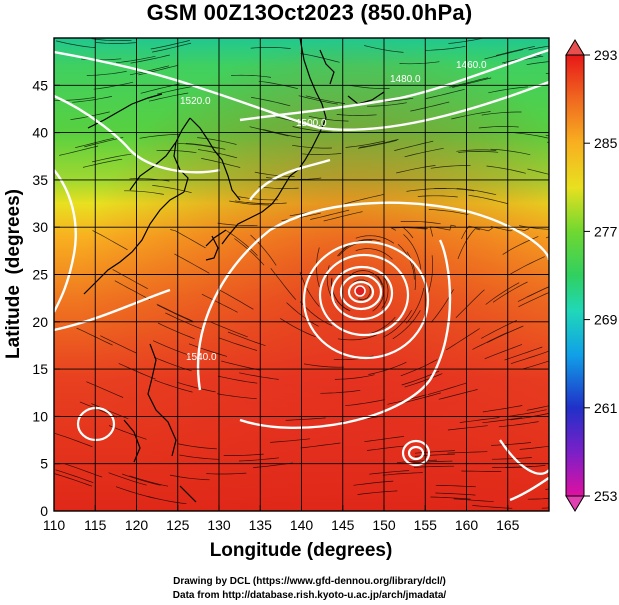 Image resolution: width=619 pixels, height=605 pixels. I want to click on y-tick-label: 45, so click(40, 85).